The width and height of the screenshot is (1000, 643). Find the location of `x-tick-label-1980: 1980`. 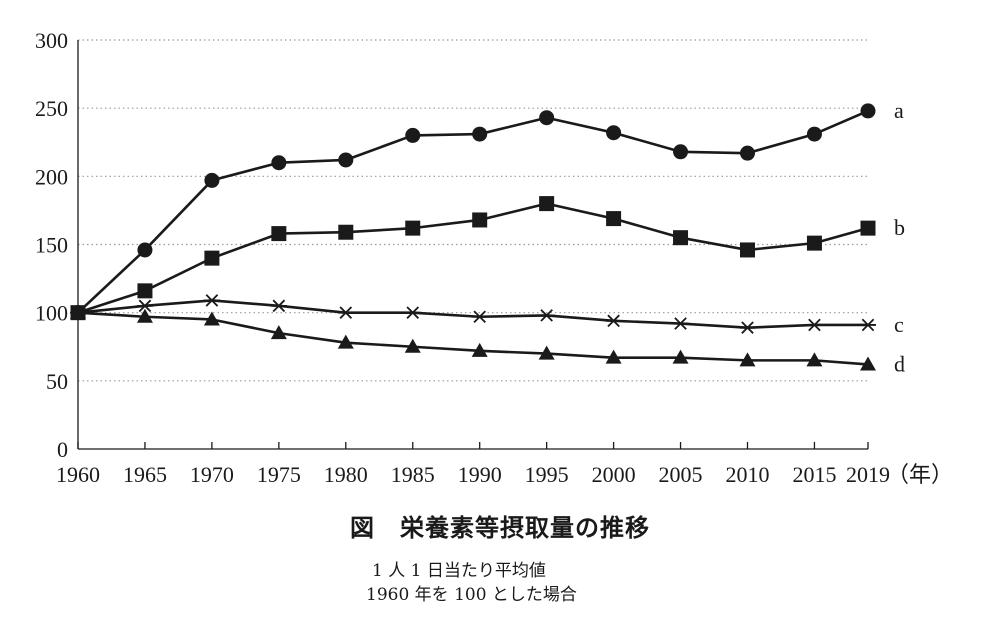

x-tick-label-1980: 1980 is located at coordinates (346, 474).